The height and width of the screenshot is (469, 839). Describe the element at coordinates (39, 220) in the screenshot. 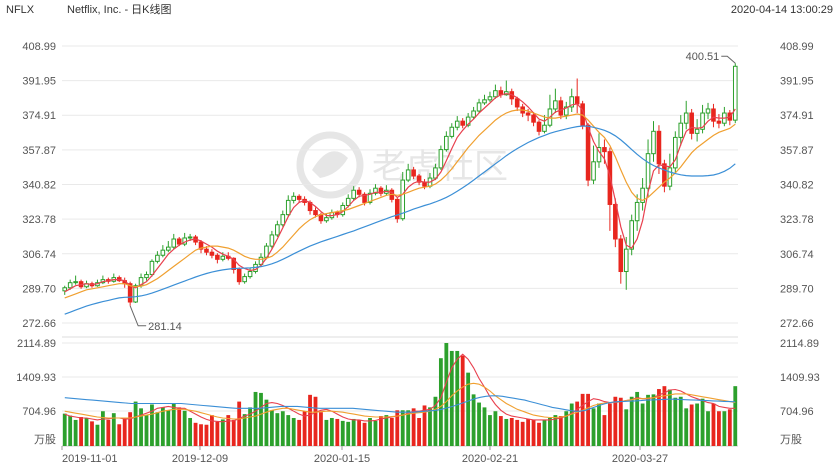

I see `price-tick-left: 323.78` at that location.